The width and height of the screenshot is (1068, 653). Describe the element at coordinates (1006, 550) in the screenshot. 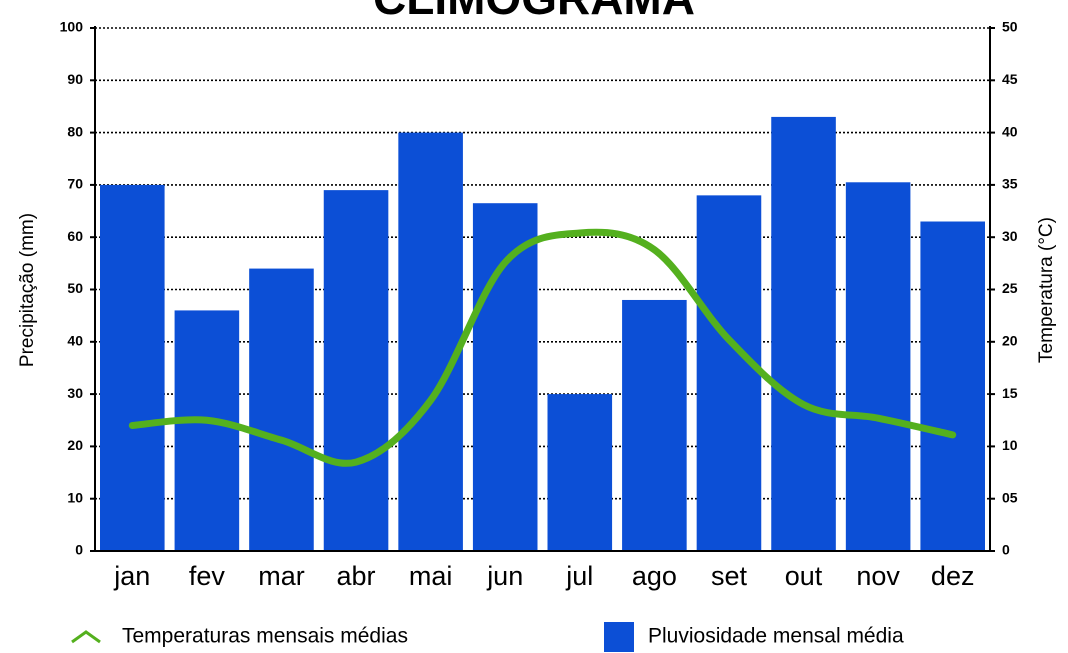

I see `y2-tick-label: 0` at that location.